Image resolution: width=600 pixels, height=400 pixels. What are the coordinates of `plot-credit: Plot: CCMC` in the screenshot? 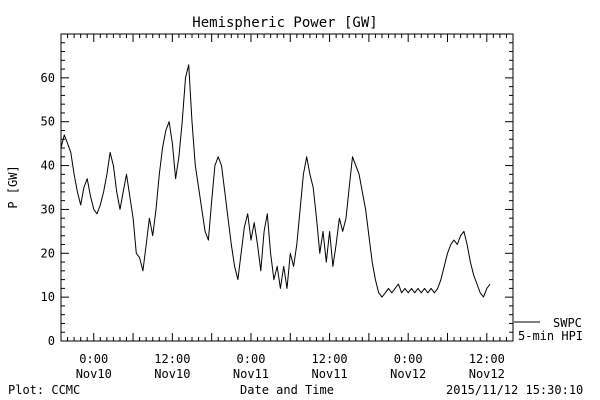 It's located at (44, 390).